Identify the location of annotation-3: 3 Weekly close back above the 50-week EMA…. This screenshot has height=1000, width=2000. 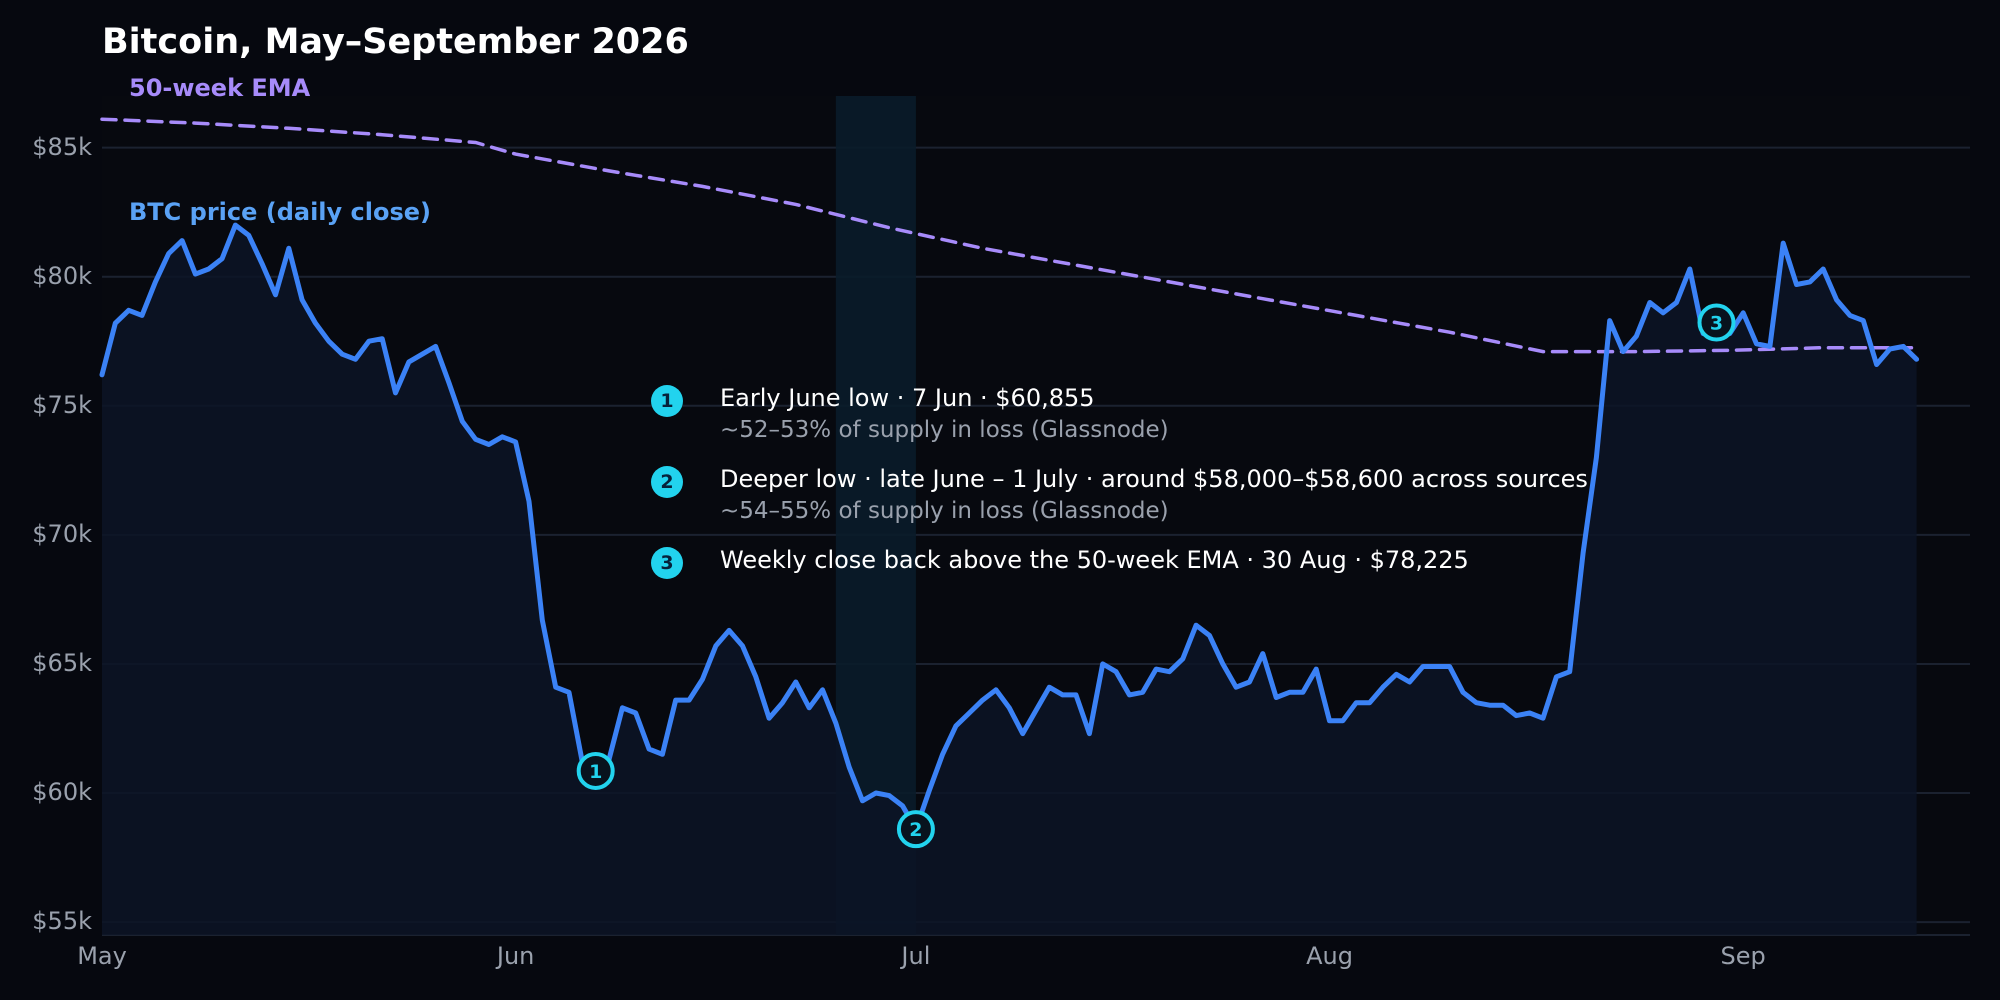
(1198, 561).